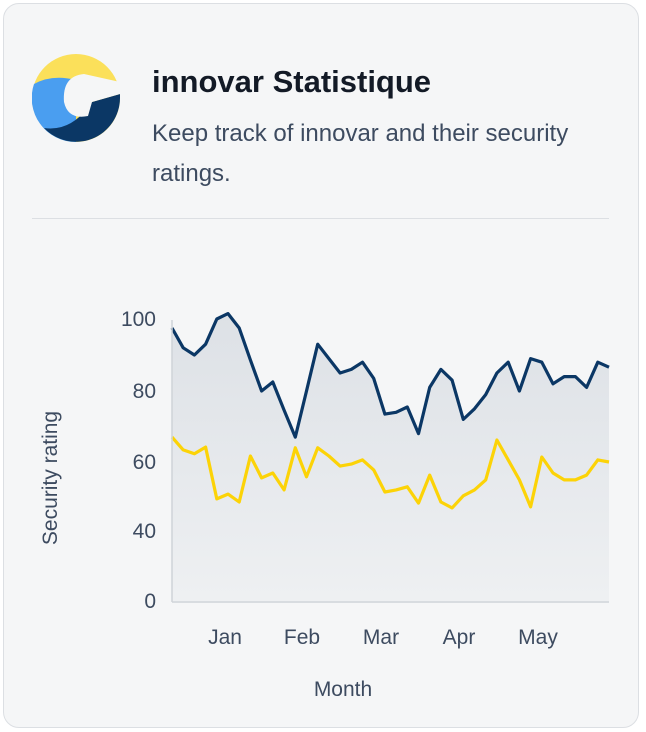  I want to click on y-tick-label: 0, so click(150, 601).